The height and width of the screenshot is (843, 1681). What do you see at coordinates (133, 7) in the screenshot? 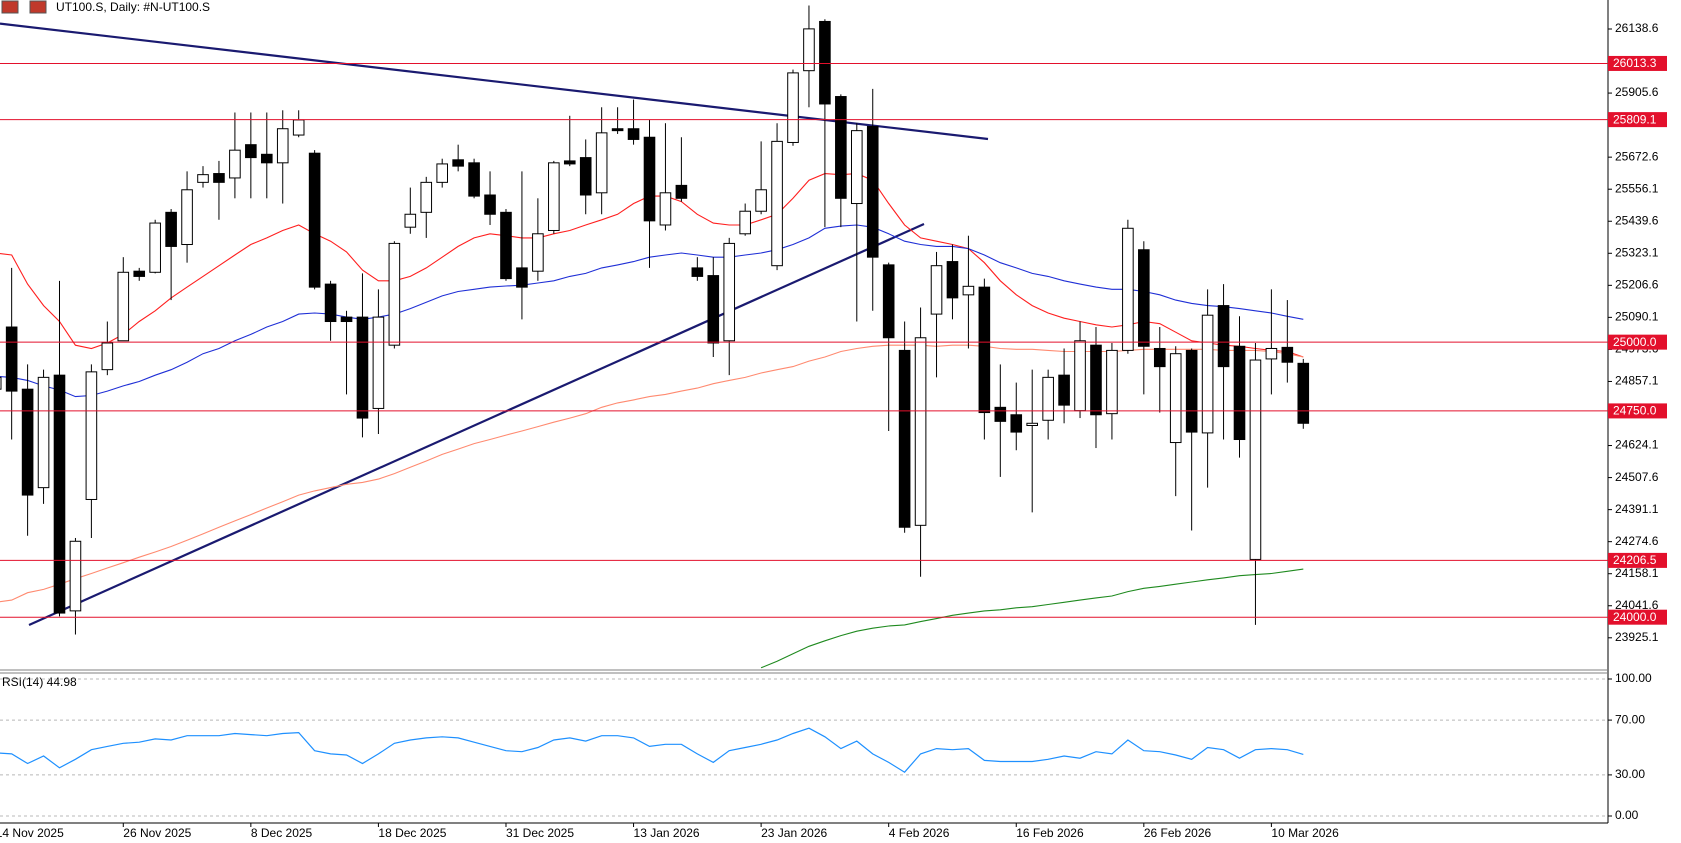
I see `chart-title: UT100.S, Daily: #N-UT100.S` at bounding box center [133, 7].